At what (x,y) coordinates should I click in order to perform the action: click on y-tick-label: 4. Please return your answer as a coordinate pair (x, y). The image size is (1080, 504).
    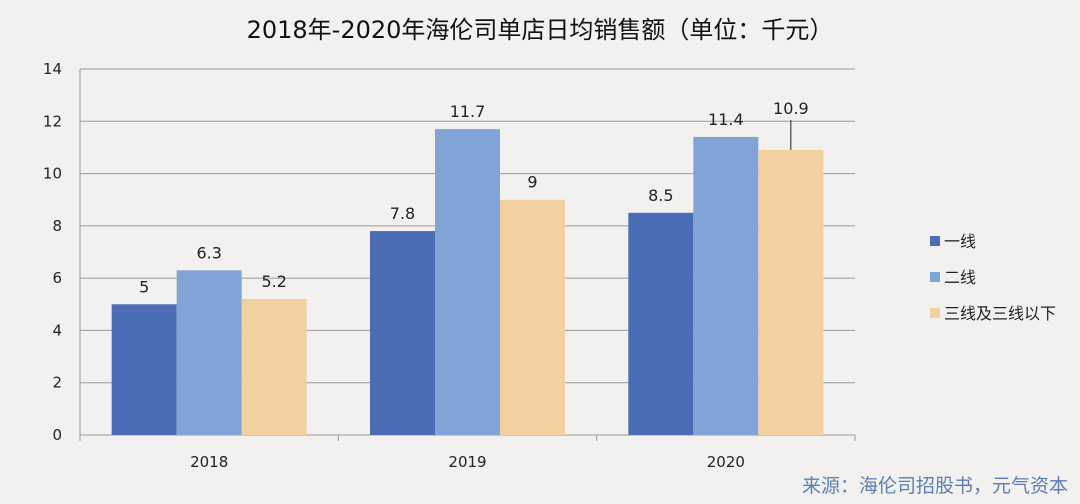
    Looking at the image, I should click on (57, 330).